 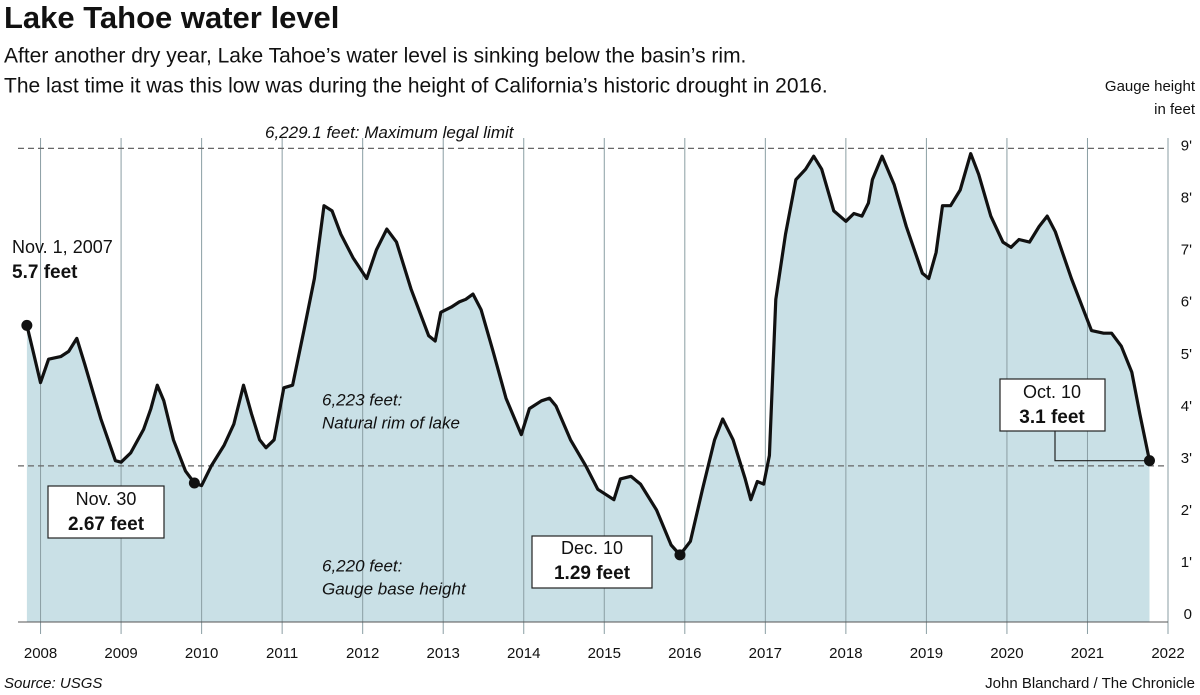 I want to click on reference-label: Natural rim of lake, so click(x=391, y=422).